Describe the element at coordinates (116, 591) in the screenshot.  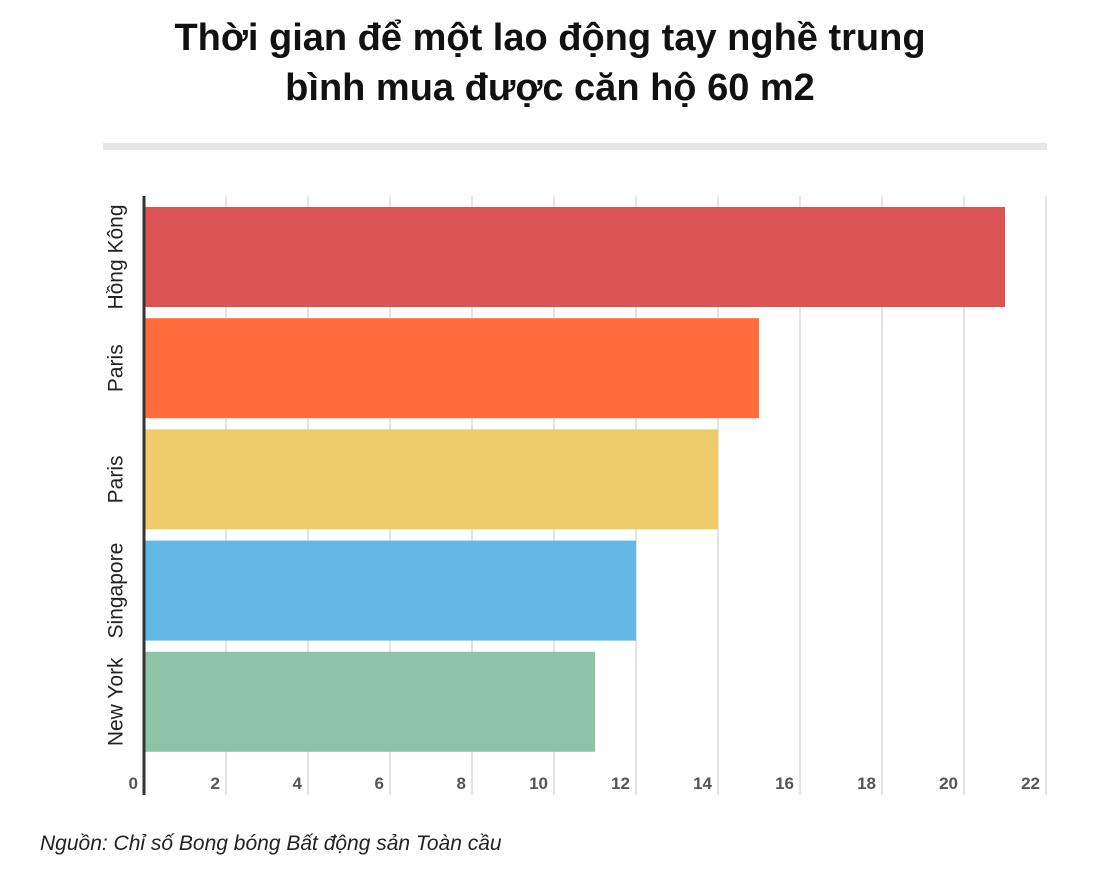
I see `y-tick-label: Singapore` at that location.